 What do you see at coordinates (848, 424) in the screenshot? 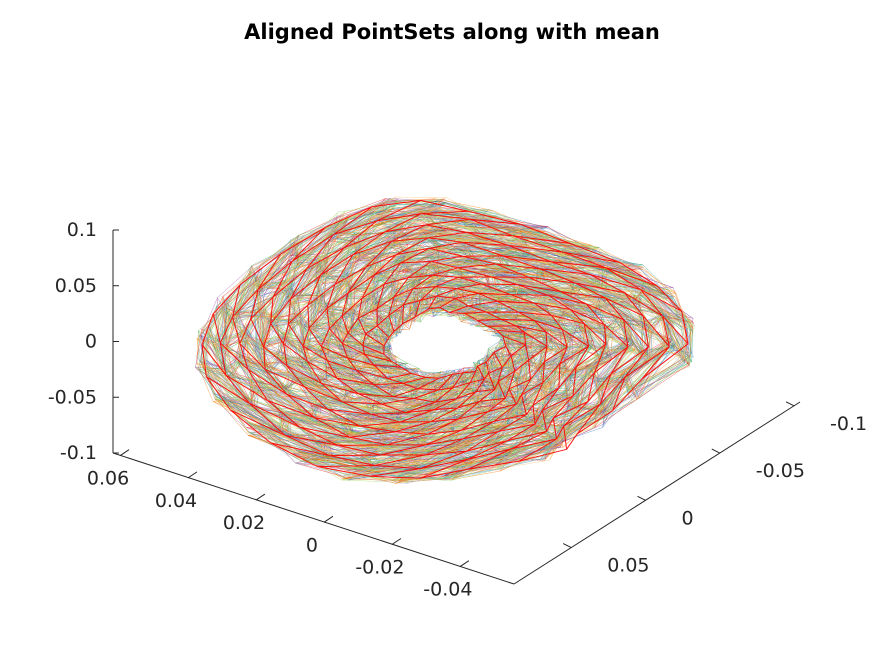
I see `y-tick-label: -0.1` at bounding box center [848, 424].